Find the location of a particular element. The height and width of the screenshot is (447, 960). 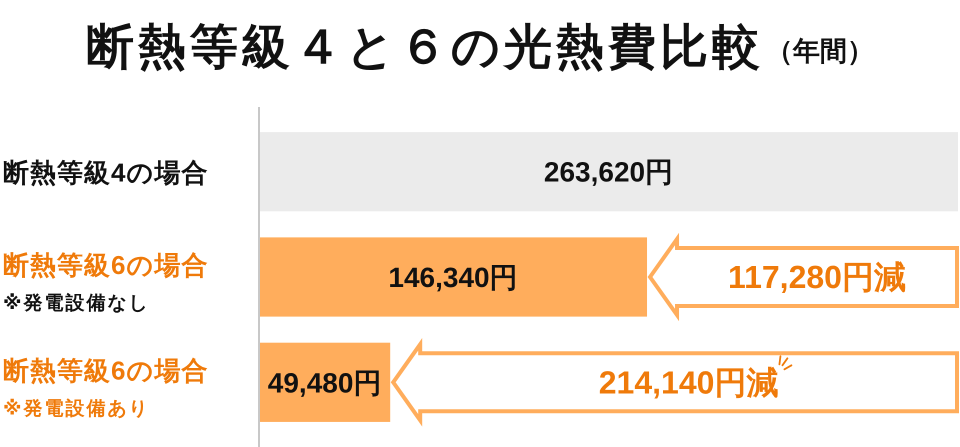

y-tick-label: 断熱等級6の場合 ※発電設備あり is located at coordinates (105, 387).